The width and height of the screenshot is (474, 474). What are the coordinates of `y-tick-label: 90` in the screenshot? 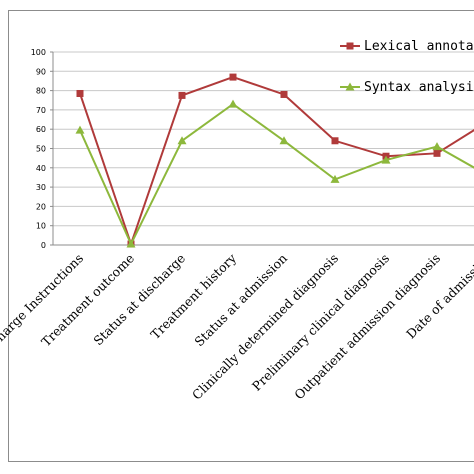 It's located at (41, 71).